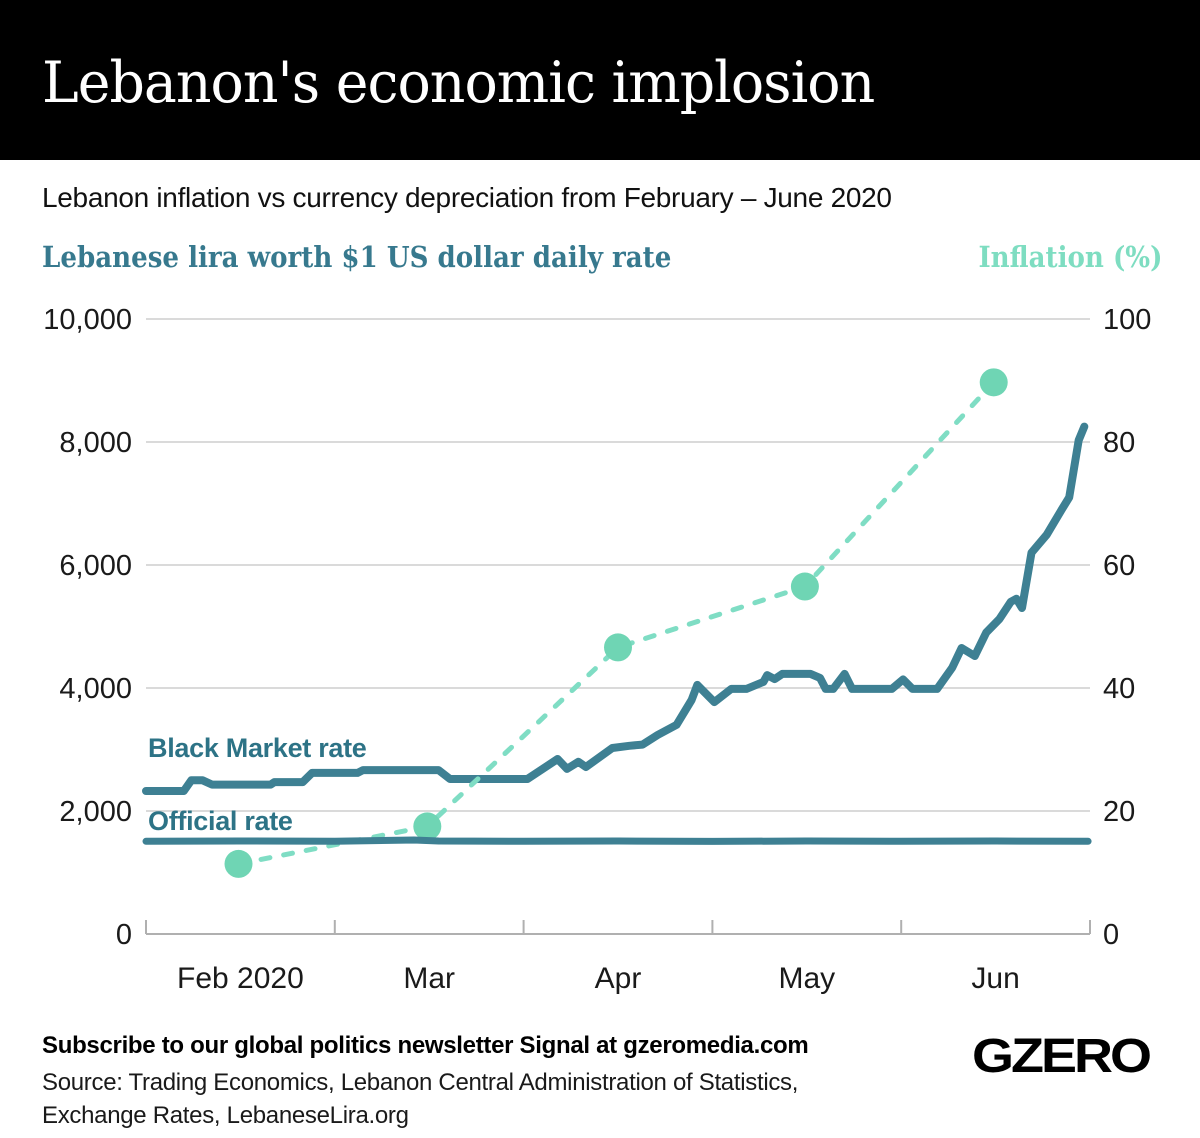  I want to click on right-axis-tick-label: 40, so click(1119, 689).